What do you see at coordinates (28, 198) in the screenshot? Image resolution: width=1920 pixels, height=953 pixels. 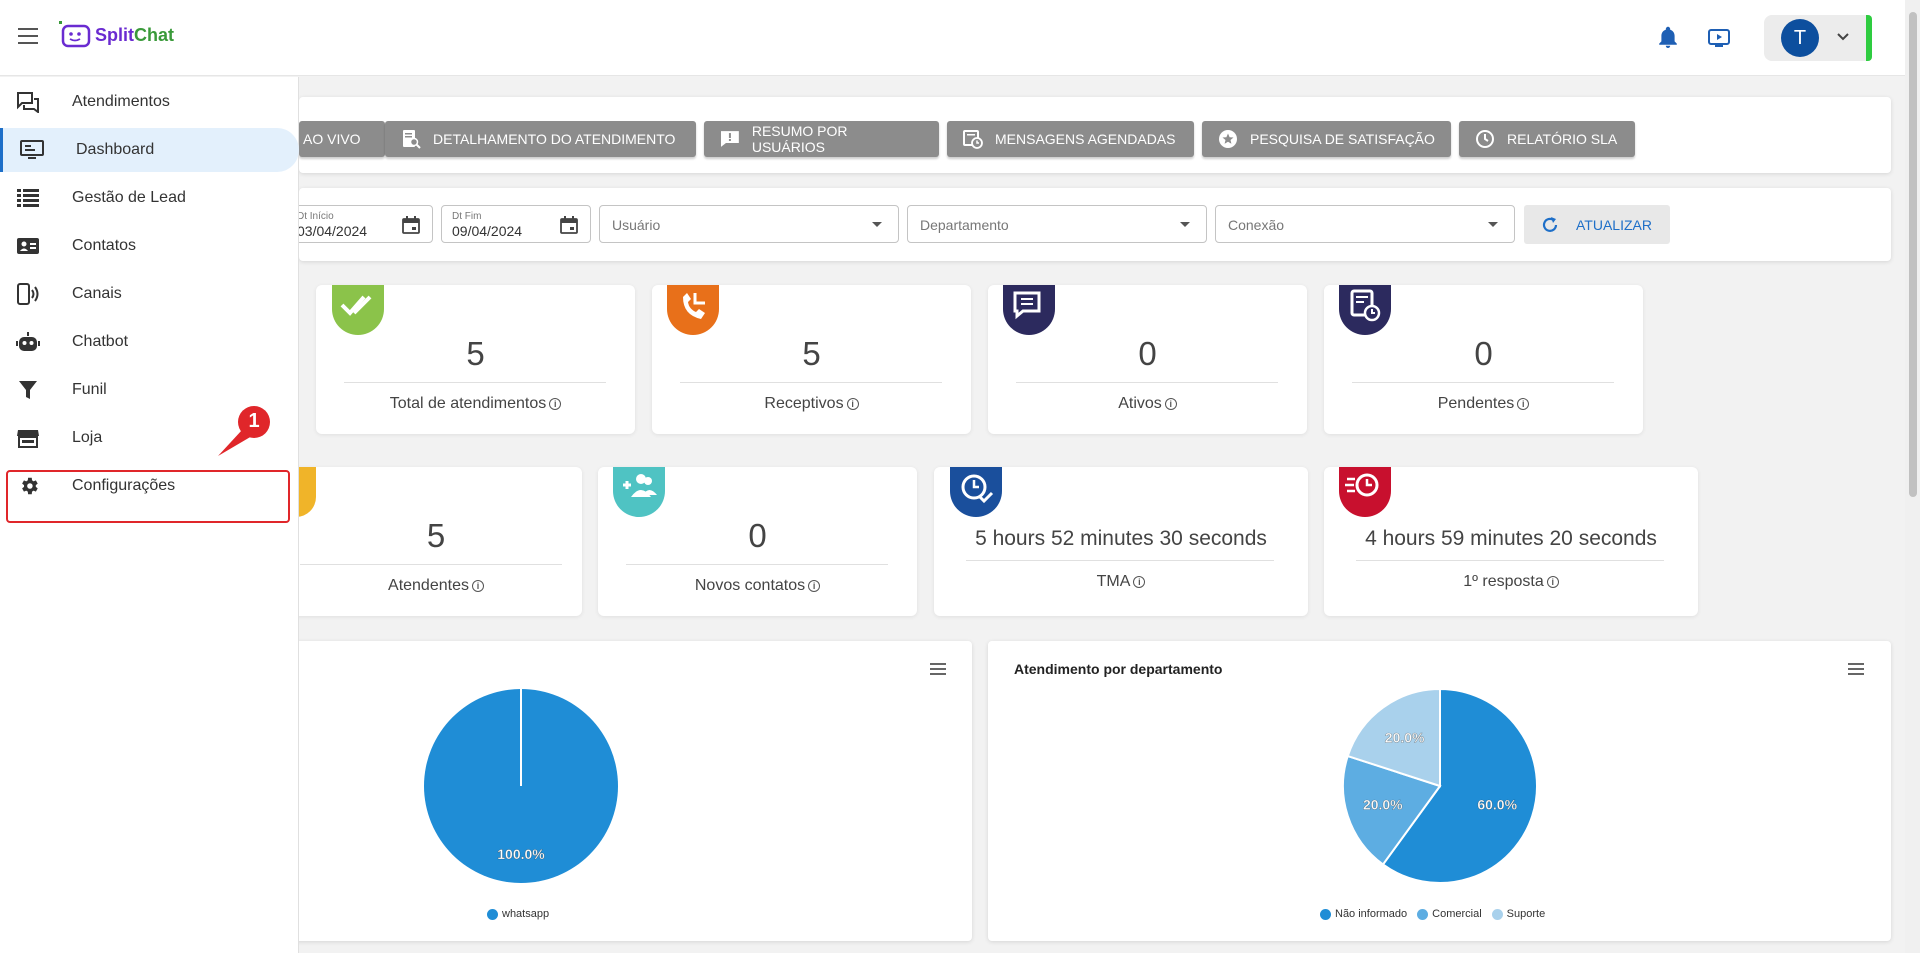 I see `table-list-icon` at bounding box center [28, 198].